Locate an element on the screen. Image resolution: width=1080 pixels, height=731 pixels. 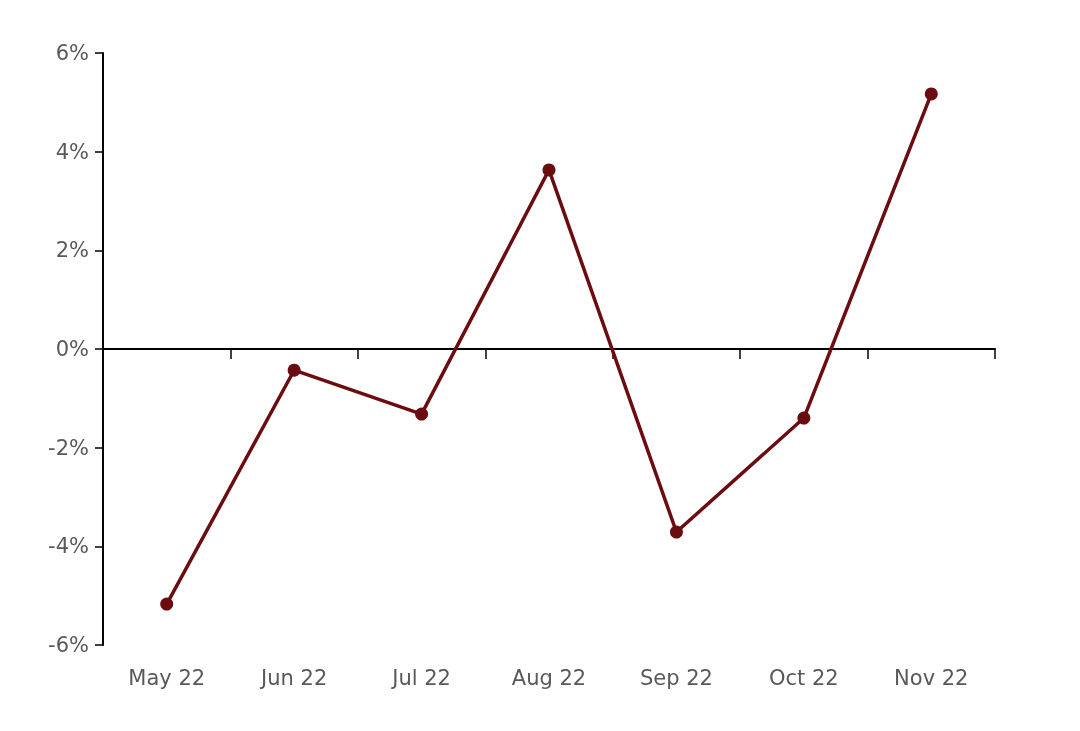
y-tick-label: -2% is located at coordinates (68, 447).